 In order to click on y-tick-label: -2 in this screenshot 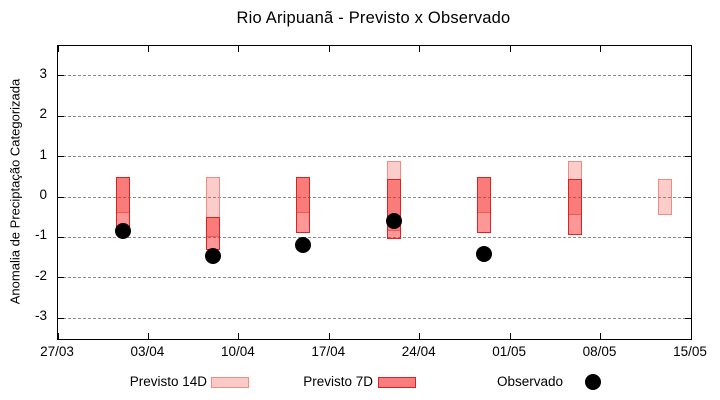, I will do `click(40, 275)`.